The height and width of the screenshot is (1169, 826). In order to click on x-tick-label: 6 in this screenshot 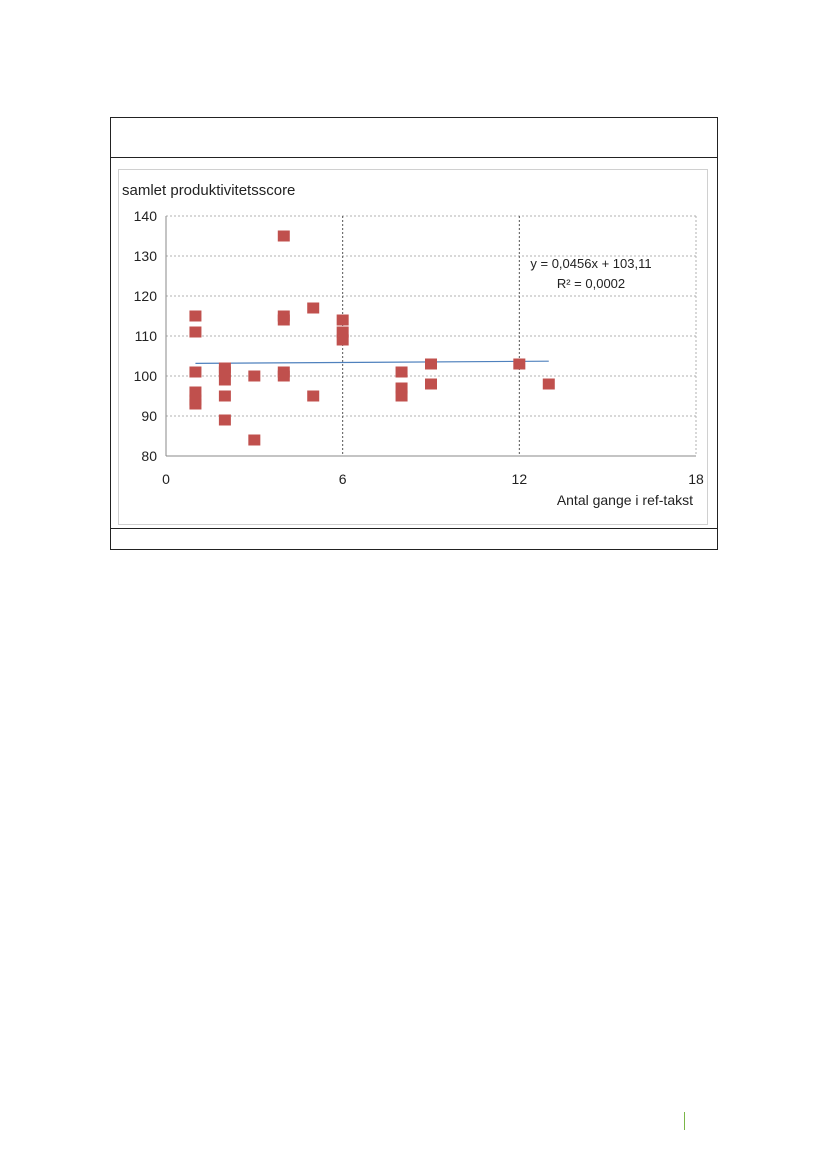, I will do `click(343, 479)`.